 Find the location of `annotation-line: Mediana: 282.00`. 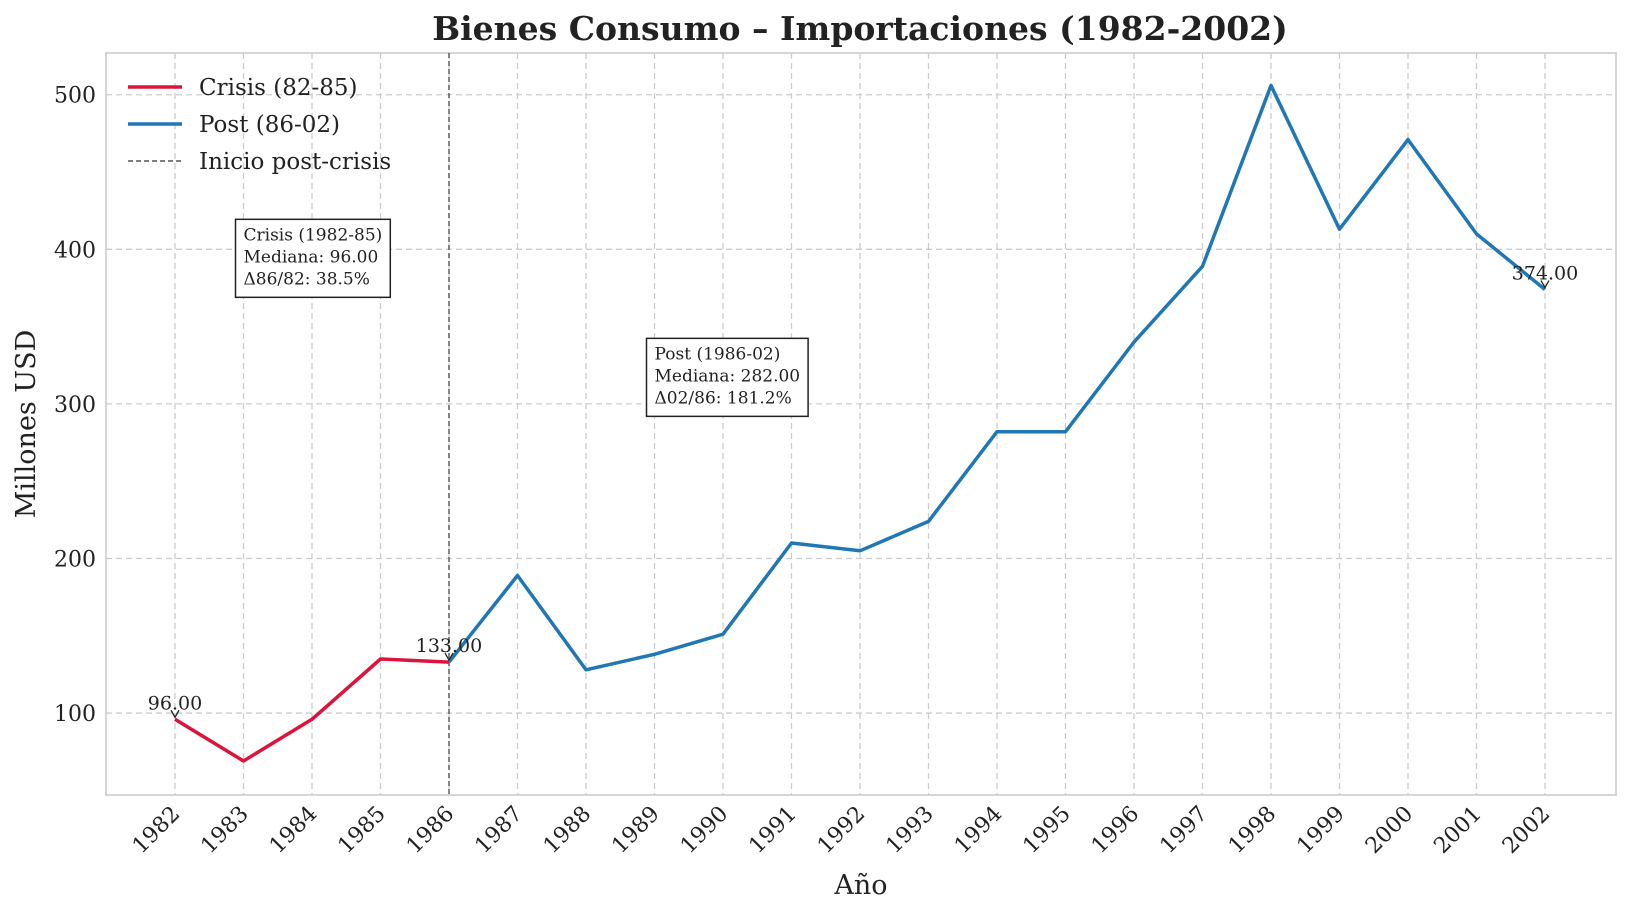

annotation-line: Mediana: 282.00 is located at coordinates (728, 376).